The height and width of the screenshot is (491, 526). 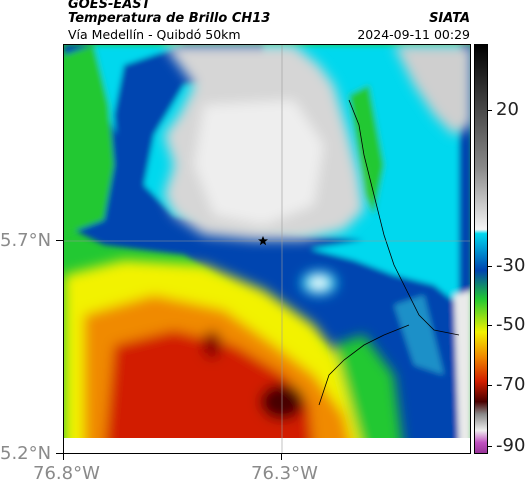 What do you see at coordinates (154, 34) in the screenshot?
I see `subtitle: Vía Medellín - Quibdó 50km` at bounding box center [154, 34].